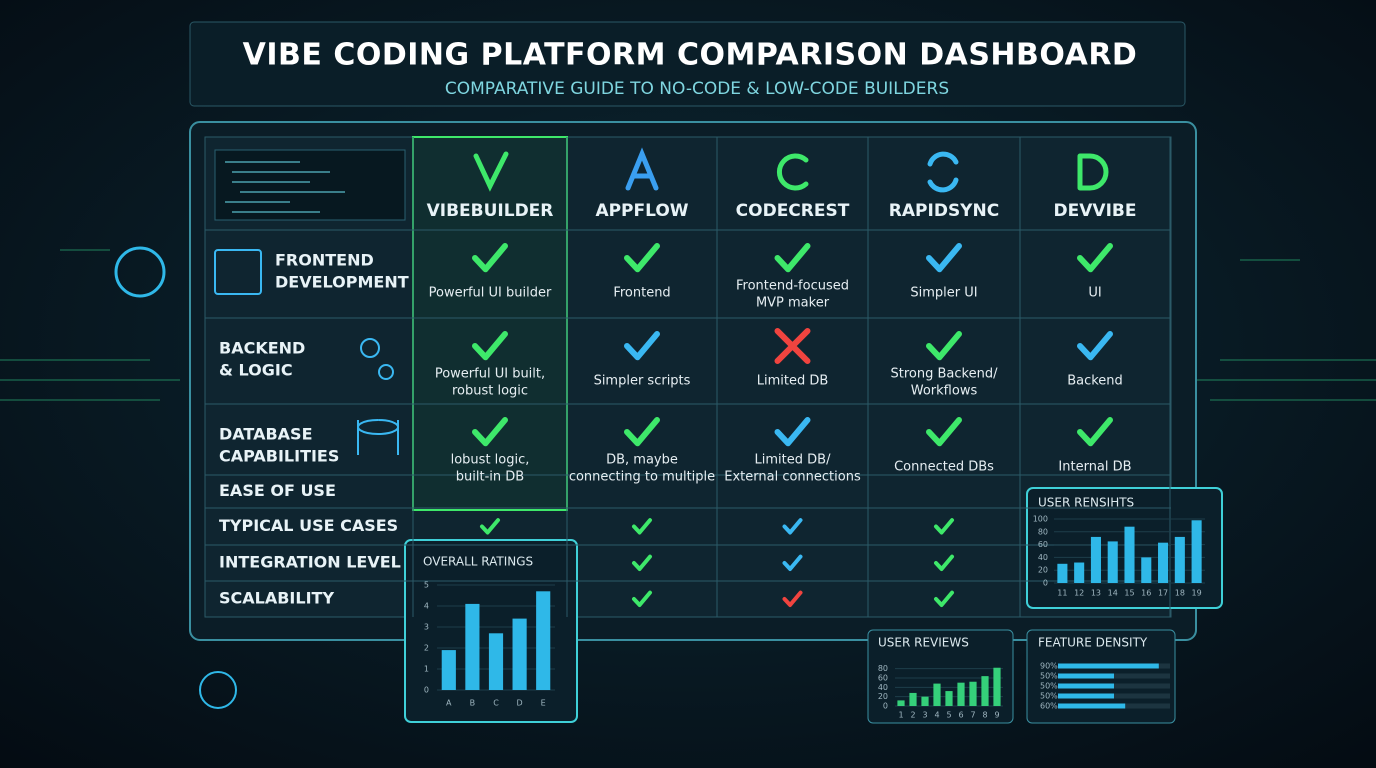  I want to click on x-tick-label: 9, so click(996, 715).